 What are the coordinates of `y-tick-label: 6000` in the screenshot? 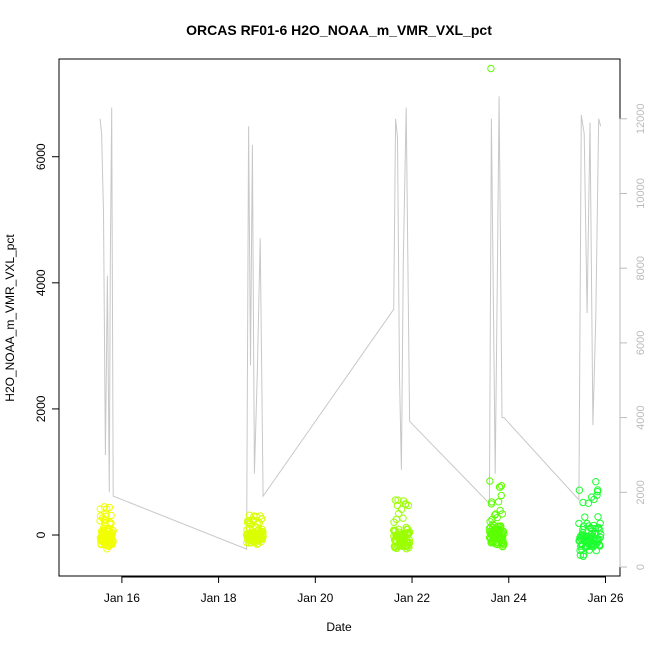 It's located at (41, 156).